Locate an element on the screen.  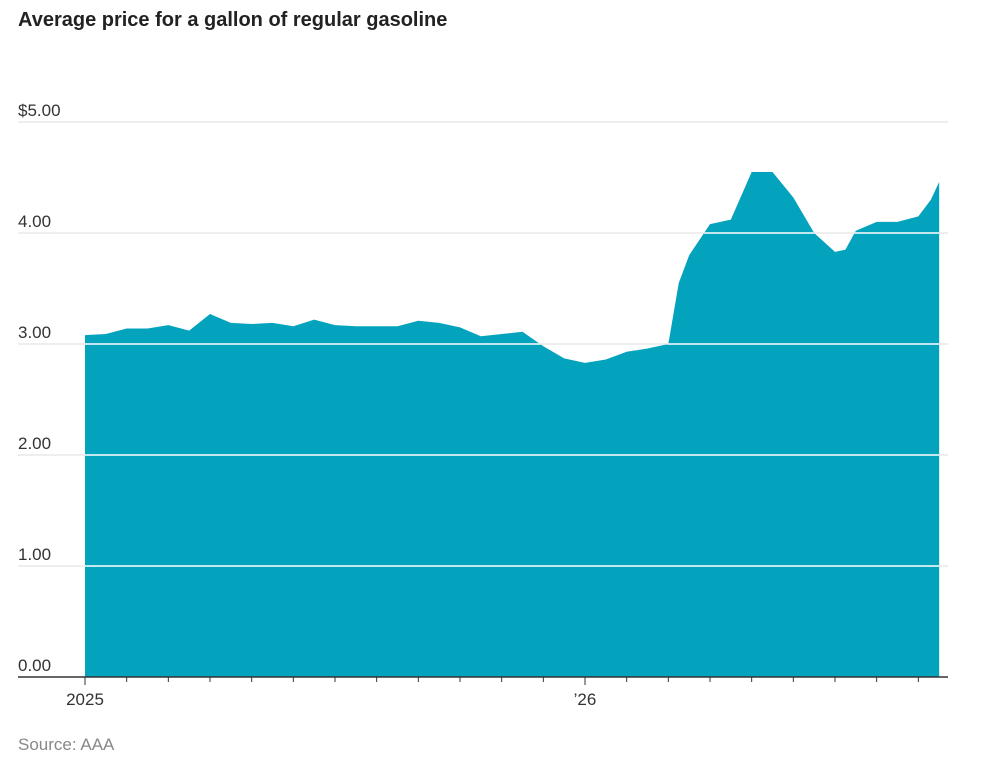
y-tick-label: 4.00 is located at coordinates (34, 221).